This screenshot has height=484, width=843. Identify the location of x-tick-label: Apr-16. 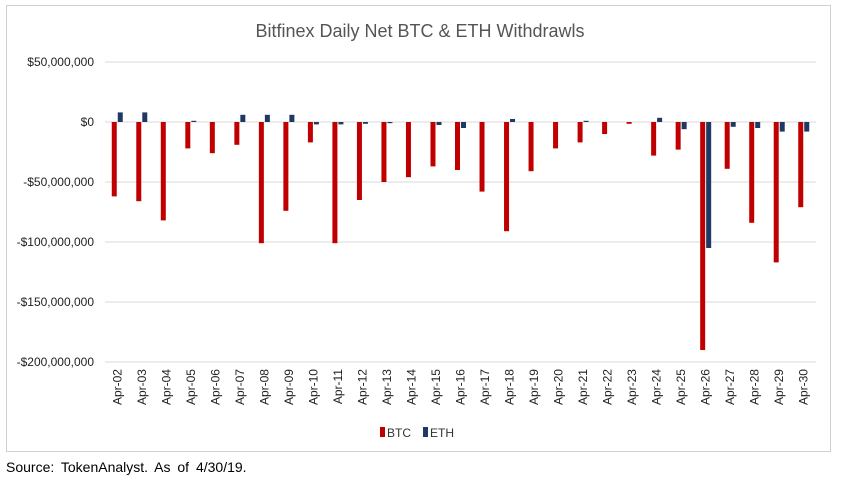
(461, 387).